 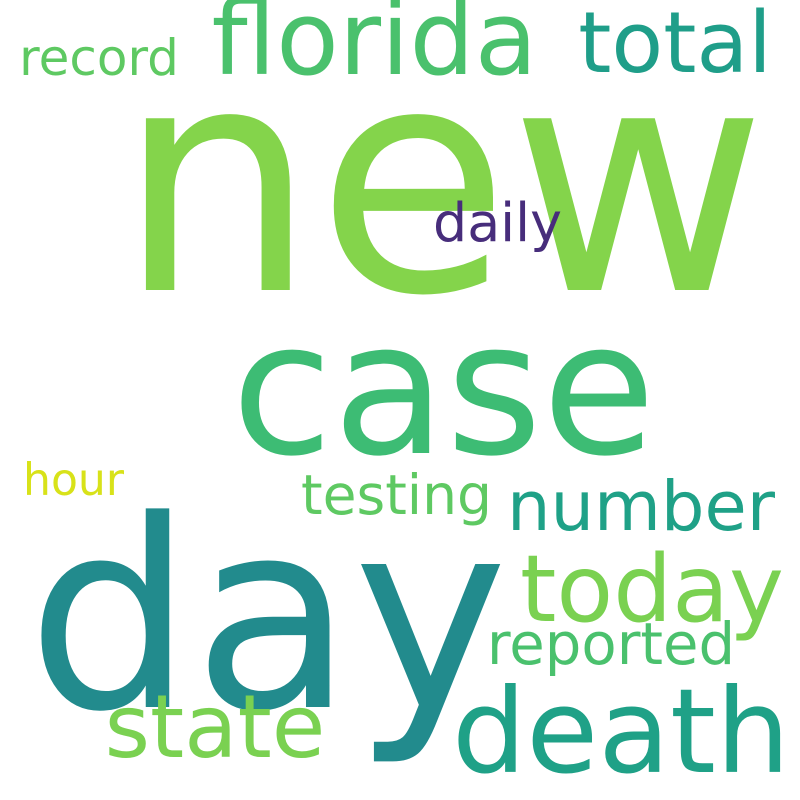 What do you see at coordinates (374, 49) in the screenshot?
I see `word-florida: florida` at bounding box center [374, 49].